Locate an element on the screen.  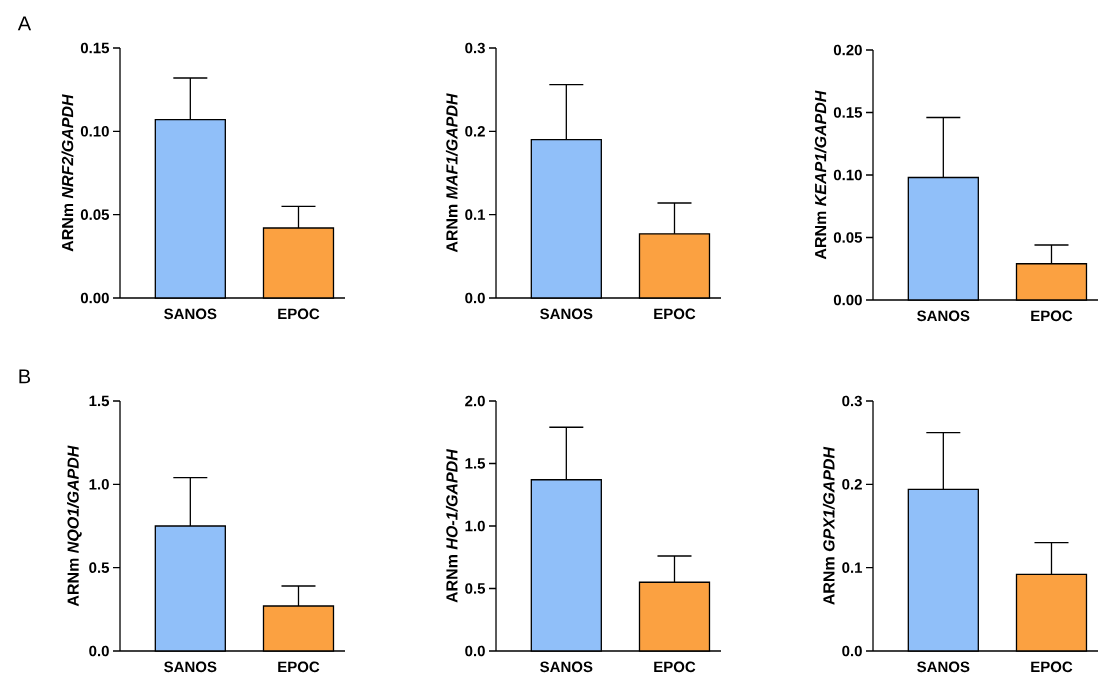
y-axis-title: ARNm KEAP1/GAPDH is located at coordinates (820, 175).